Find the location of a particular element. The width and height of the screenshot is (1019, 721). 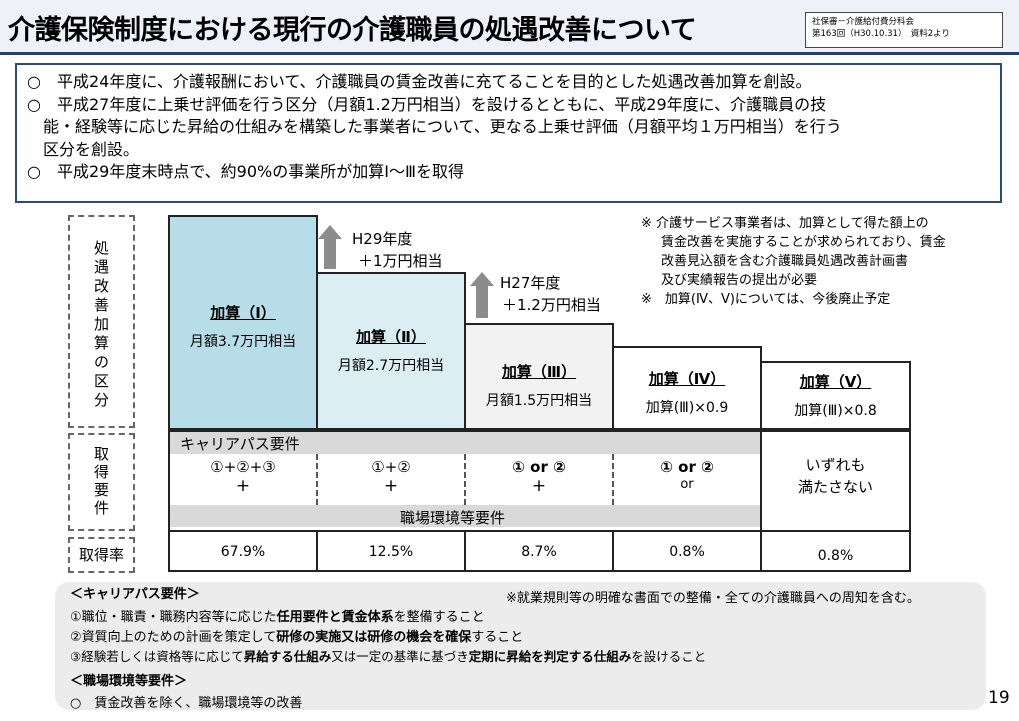

env-heading: ＜職場環境等要件＞ is located at coordinates (129, 681).